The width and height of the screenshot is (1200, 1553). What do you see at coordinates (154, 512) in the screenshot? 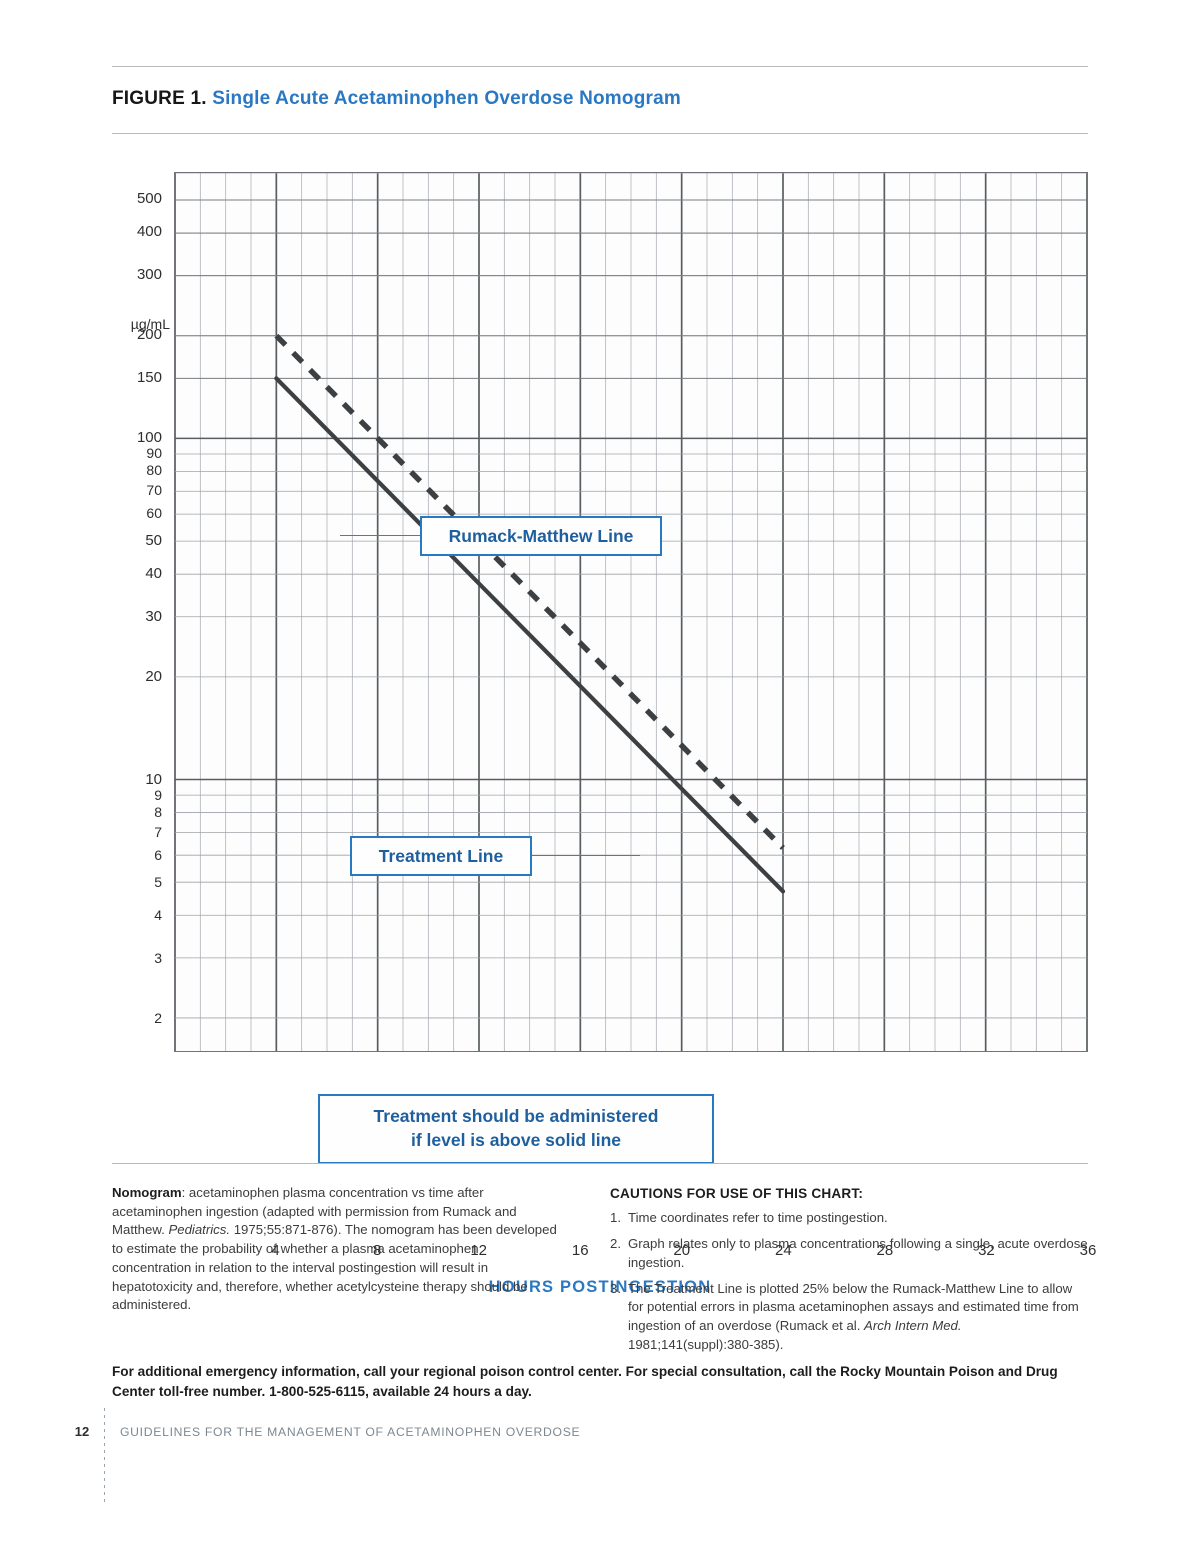
I see `y-axis-tick-60: 60` at bounding box center [154, 512].